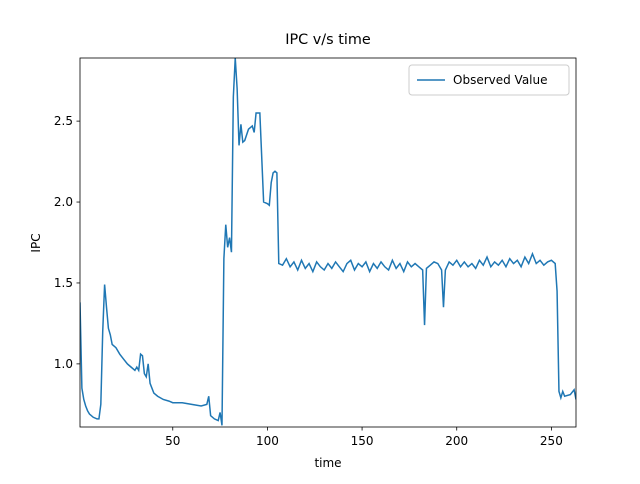 The image size is (640, 484). Describe the element at coordinates (327, 463) in the screenshot. I see `x-axis-label: time` at that location.